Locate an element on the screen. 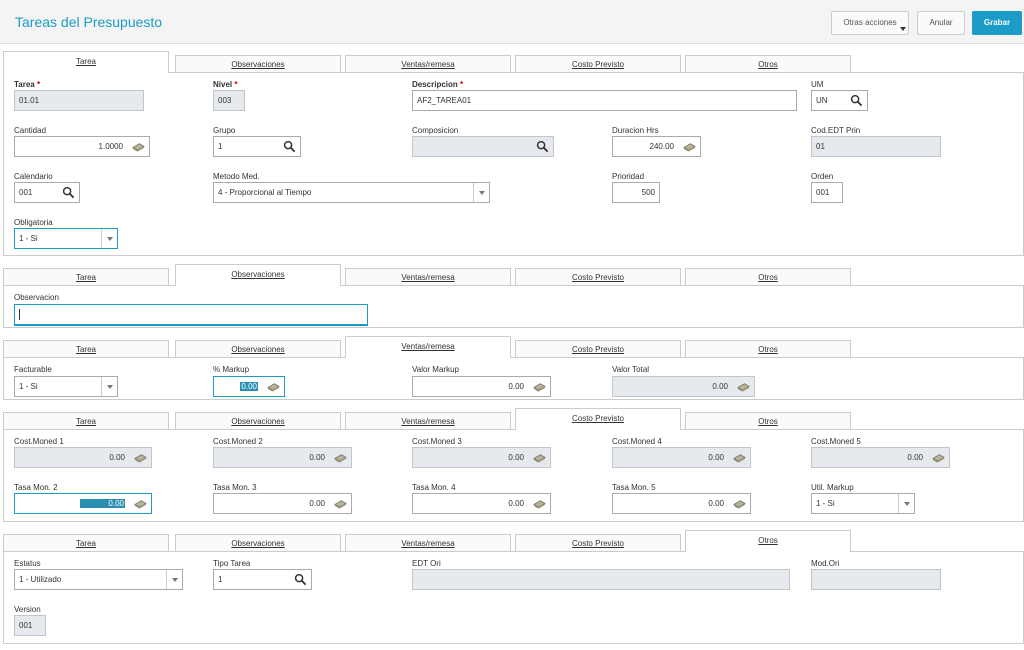 The image size is (1024, 650). codedt-label: Cod.EDT Prin is located at coordinates (836, 130).